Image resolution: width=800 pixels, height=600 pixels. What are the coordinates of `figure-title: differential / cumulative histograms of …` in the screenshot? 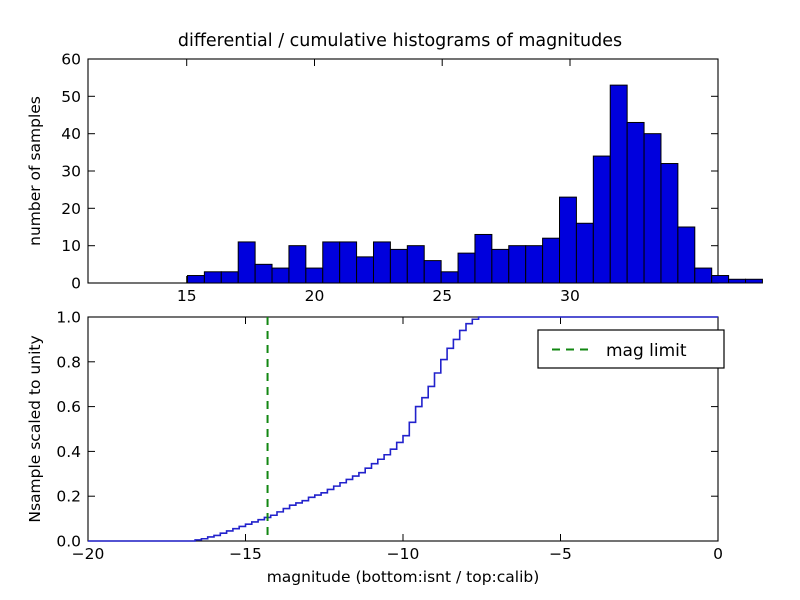 It's located at (400, 41).